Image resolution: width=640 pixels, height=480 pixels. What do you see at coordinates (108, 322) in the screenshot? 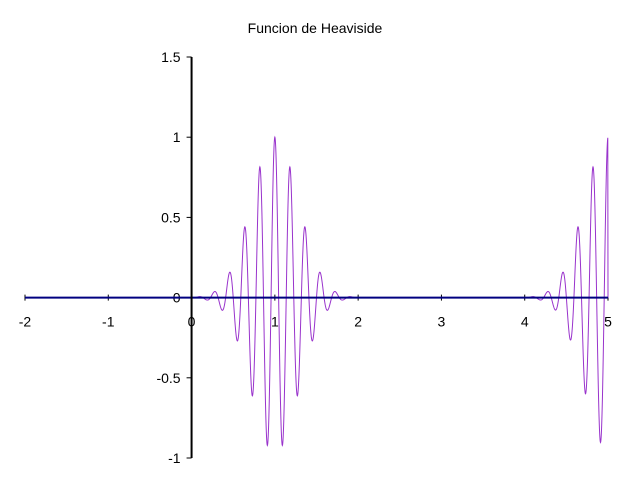
I see `x-tick-label: -1` at bounding box center [108, 322].